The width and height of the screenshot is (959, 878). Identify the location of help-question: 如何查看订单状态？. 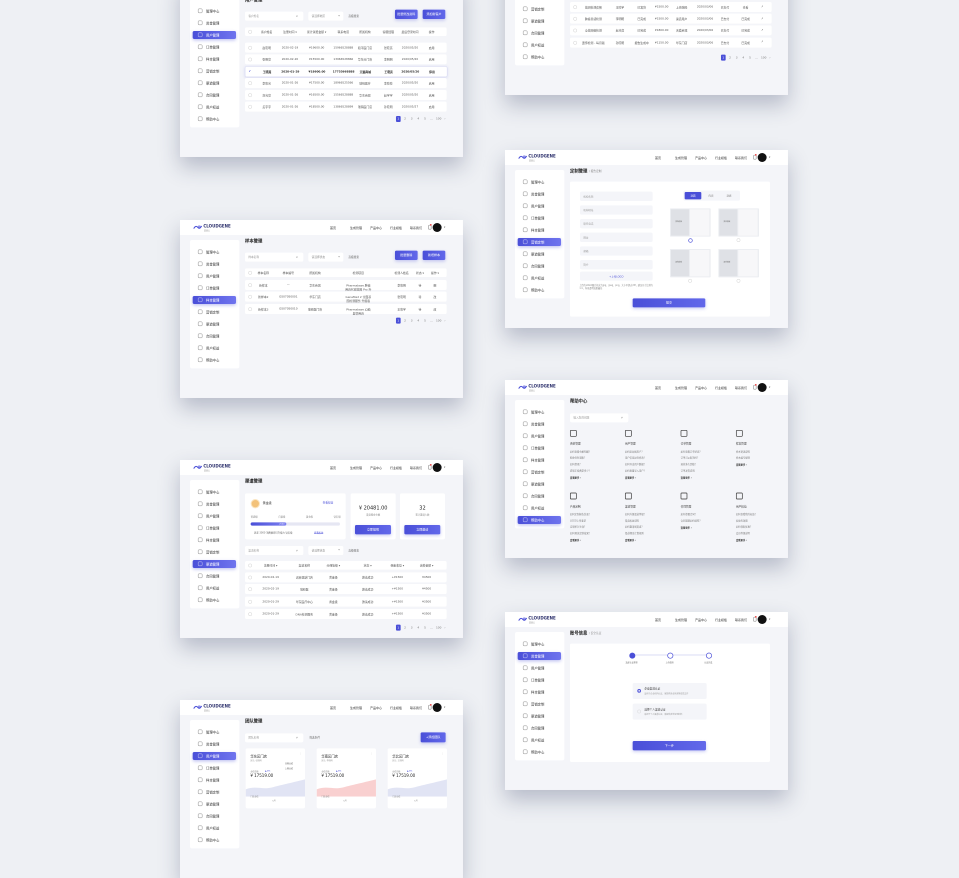
(691, 451).